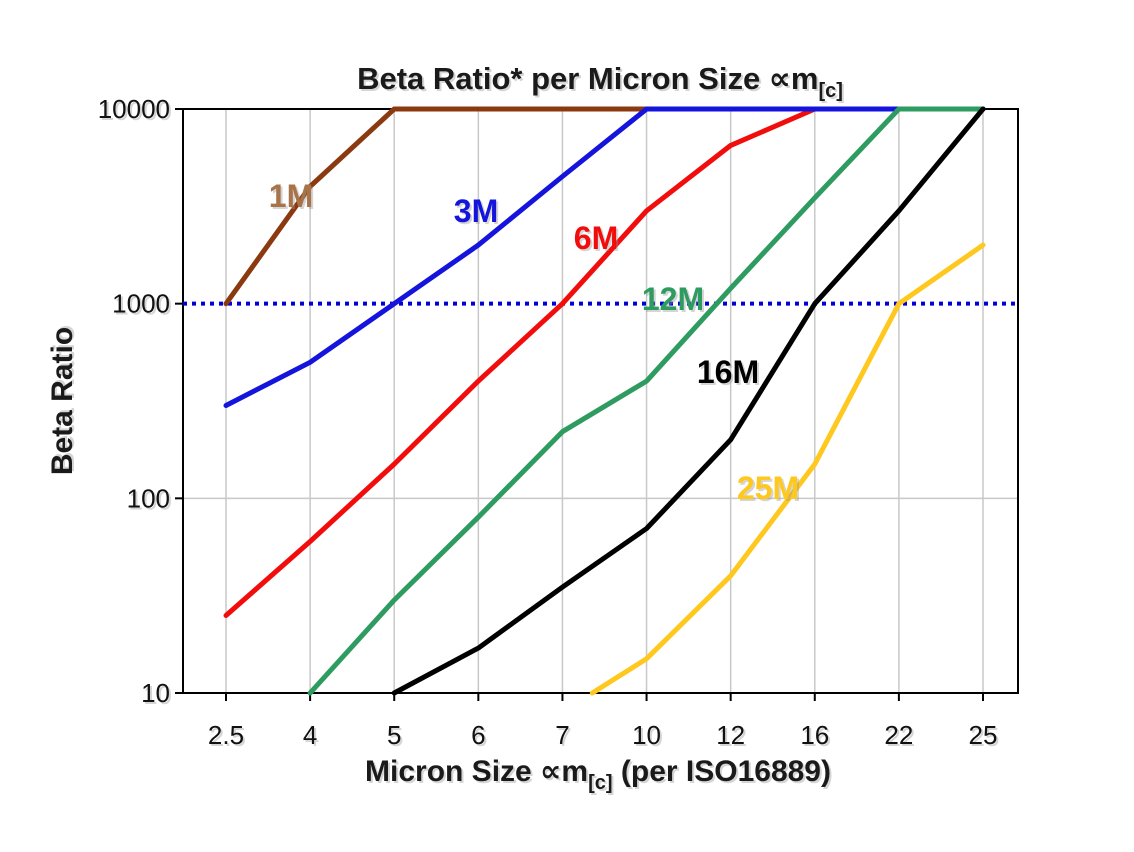 This screenshot has width=1134, height=852. Describe the element at coordinates (596, 238) in the screenshot. I see `series-label-6M: 6M` at that location.